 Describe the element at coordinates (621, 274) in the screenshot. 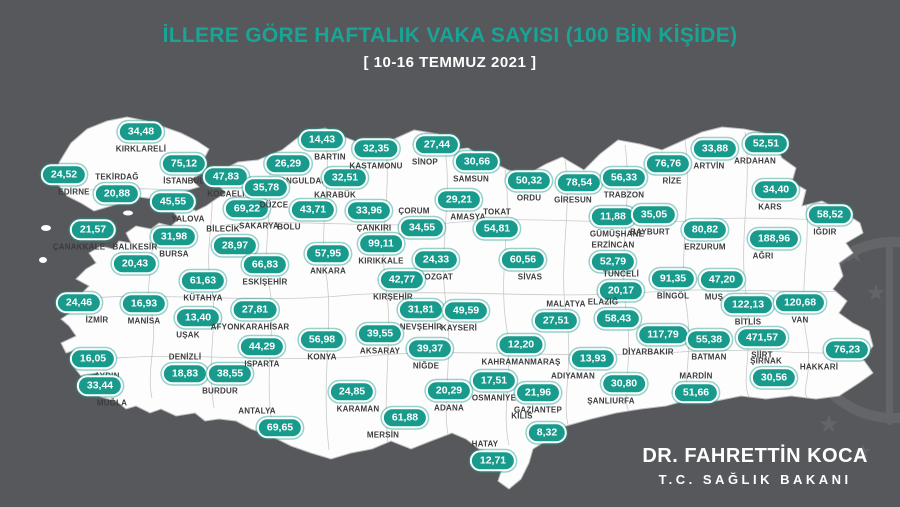

I see `province-name-label: TUNCELİ` at that location.